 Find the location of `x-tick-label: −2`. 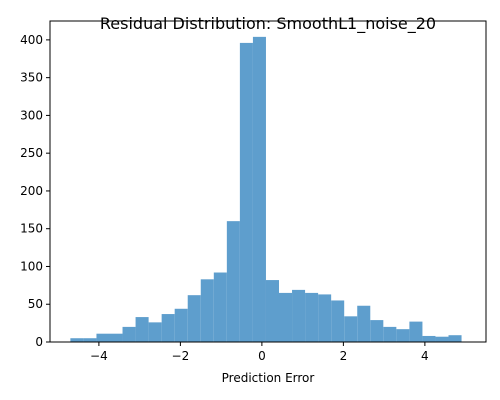

x-tick-label: −2 is located at coordinates (181, 356).